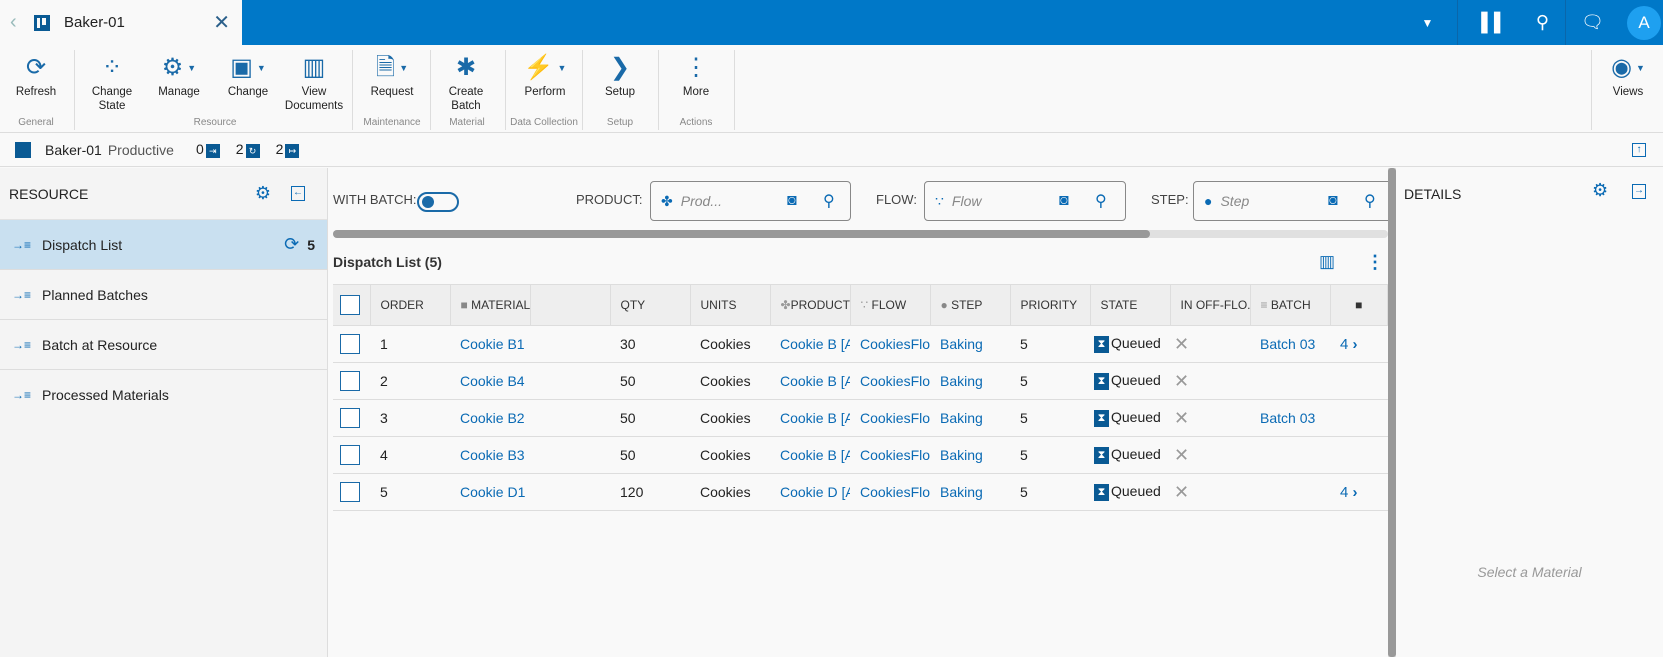 This screenshot has width=1663, height=657. I want to click on close-icon: ✕, so click(221, 23).